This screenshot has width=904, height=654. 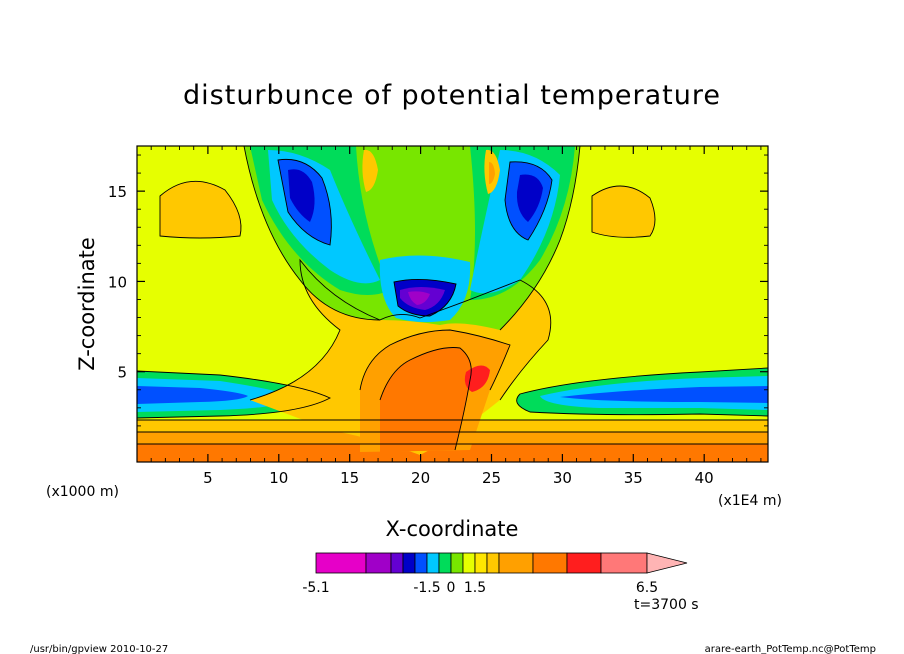 I want to click on colorbar-arrow, so click(x=667, y=563).